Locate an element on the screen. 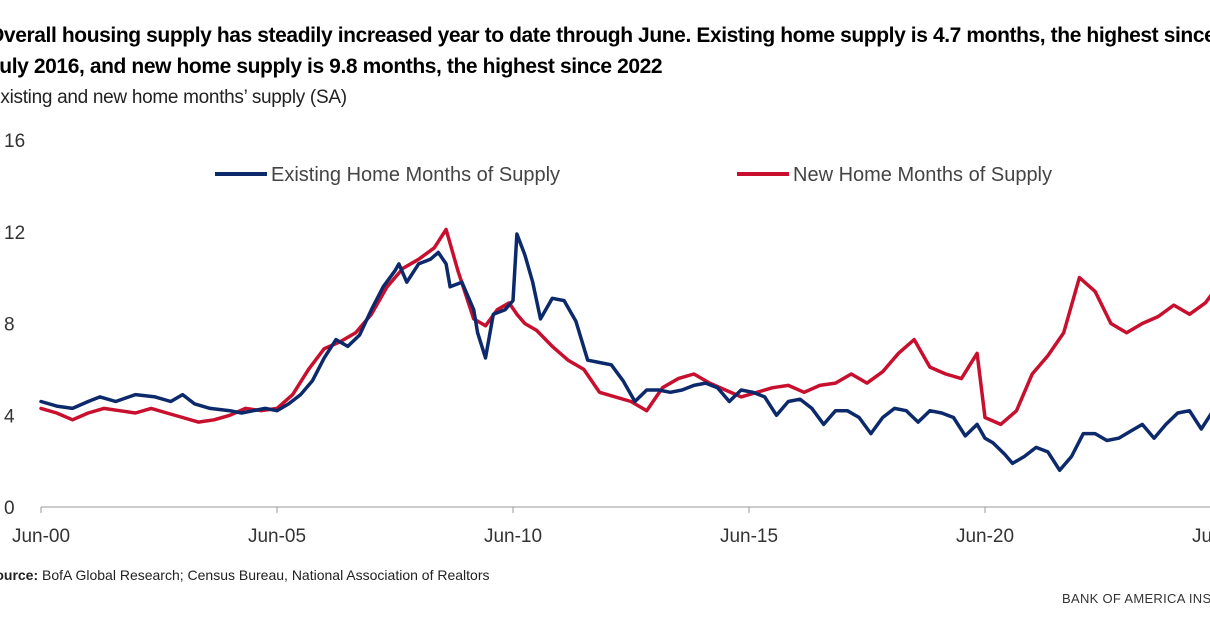 The image size is (1210, 617). x-tick-label: Jun-05 is located at coordinates (277, 536).